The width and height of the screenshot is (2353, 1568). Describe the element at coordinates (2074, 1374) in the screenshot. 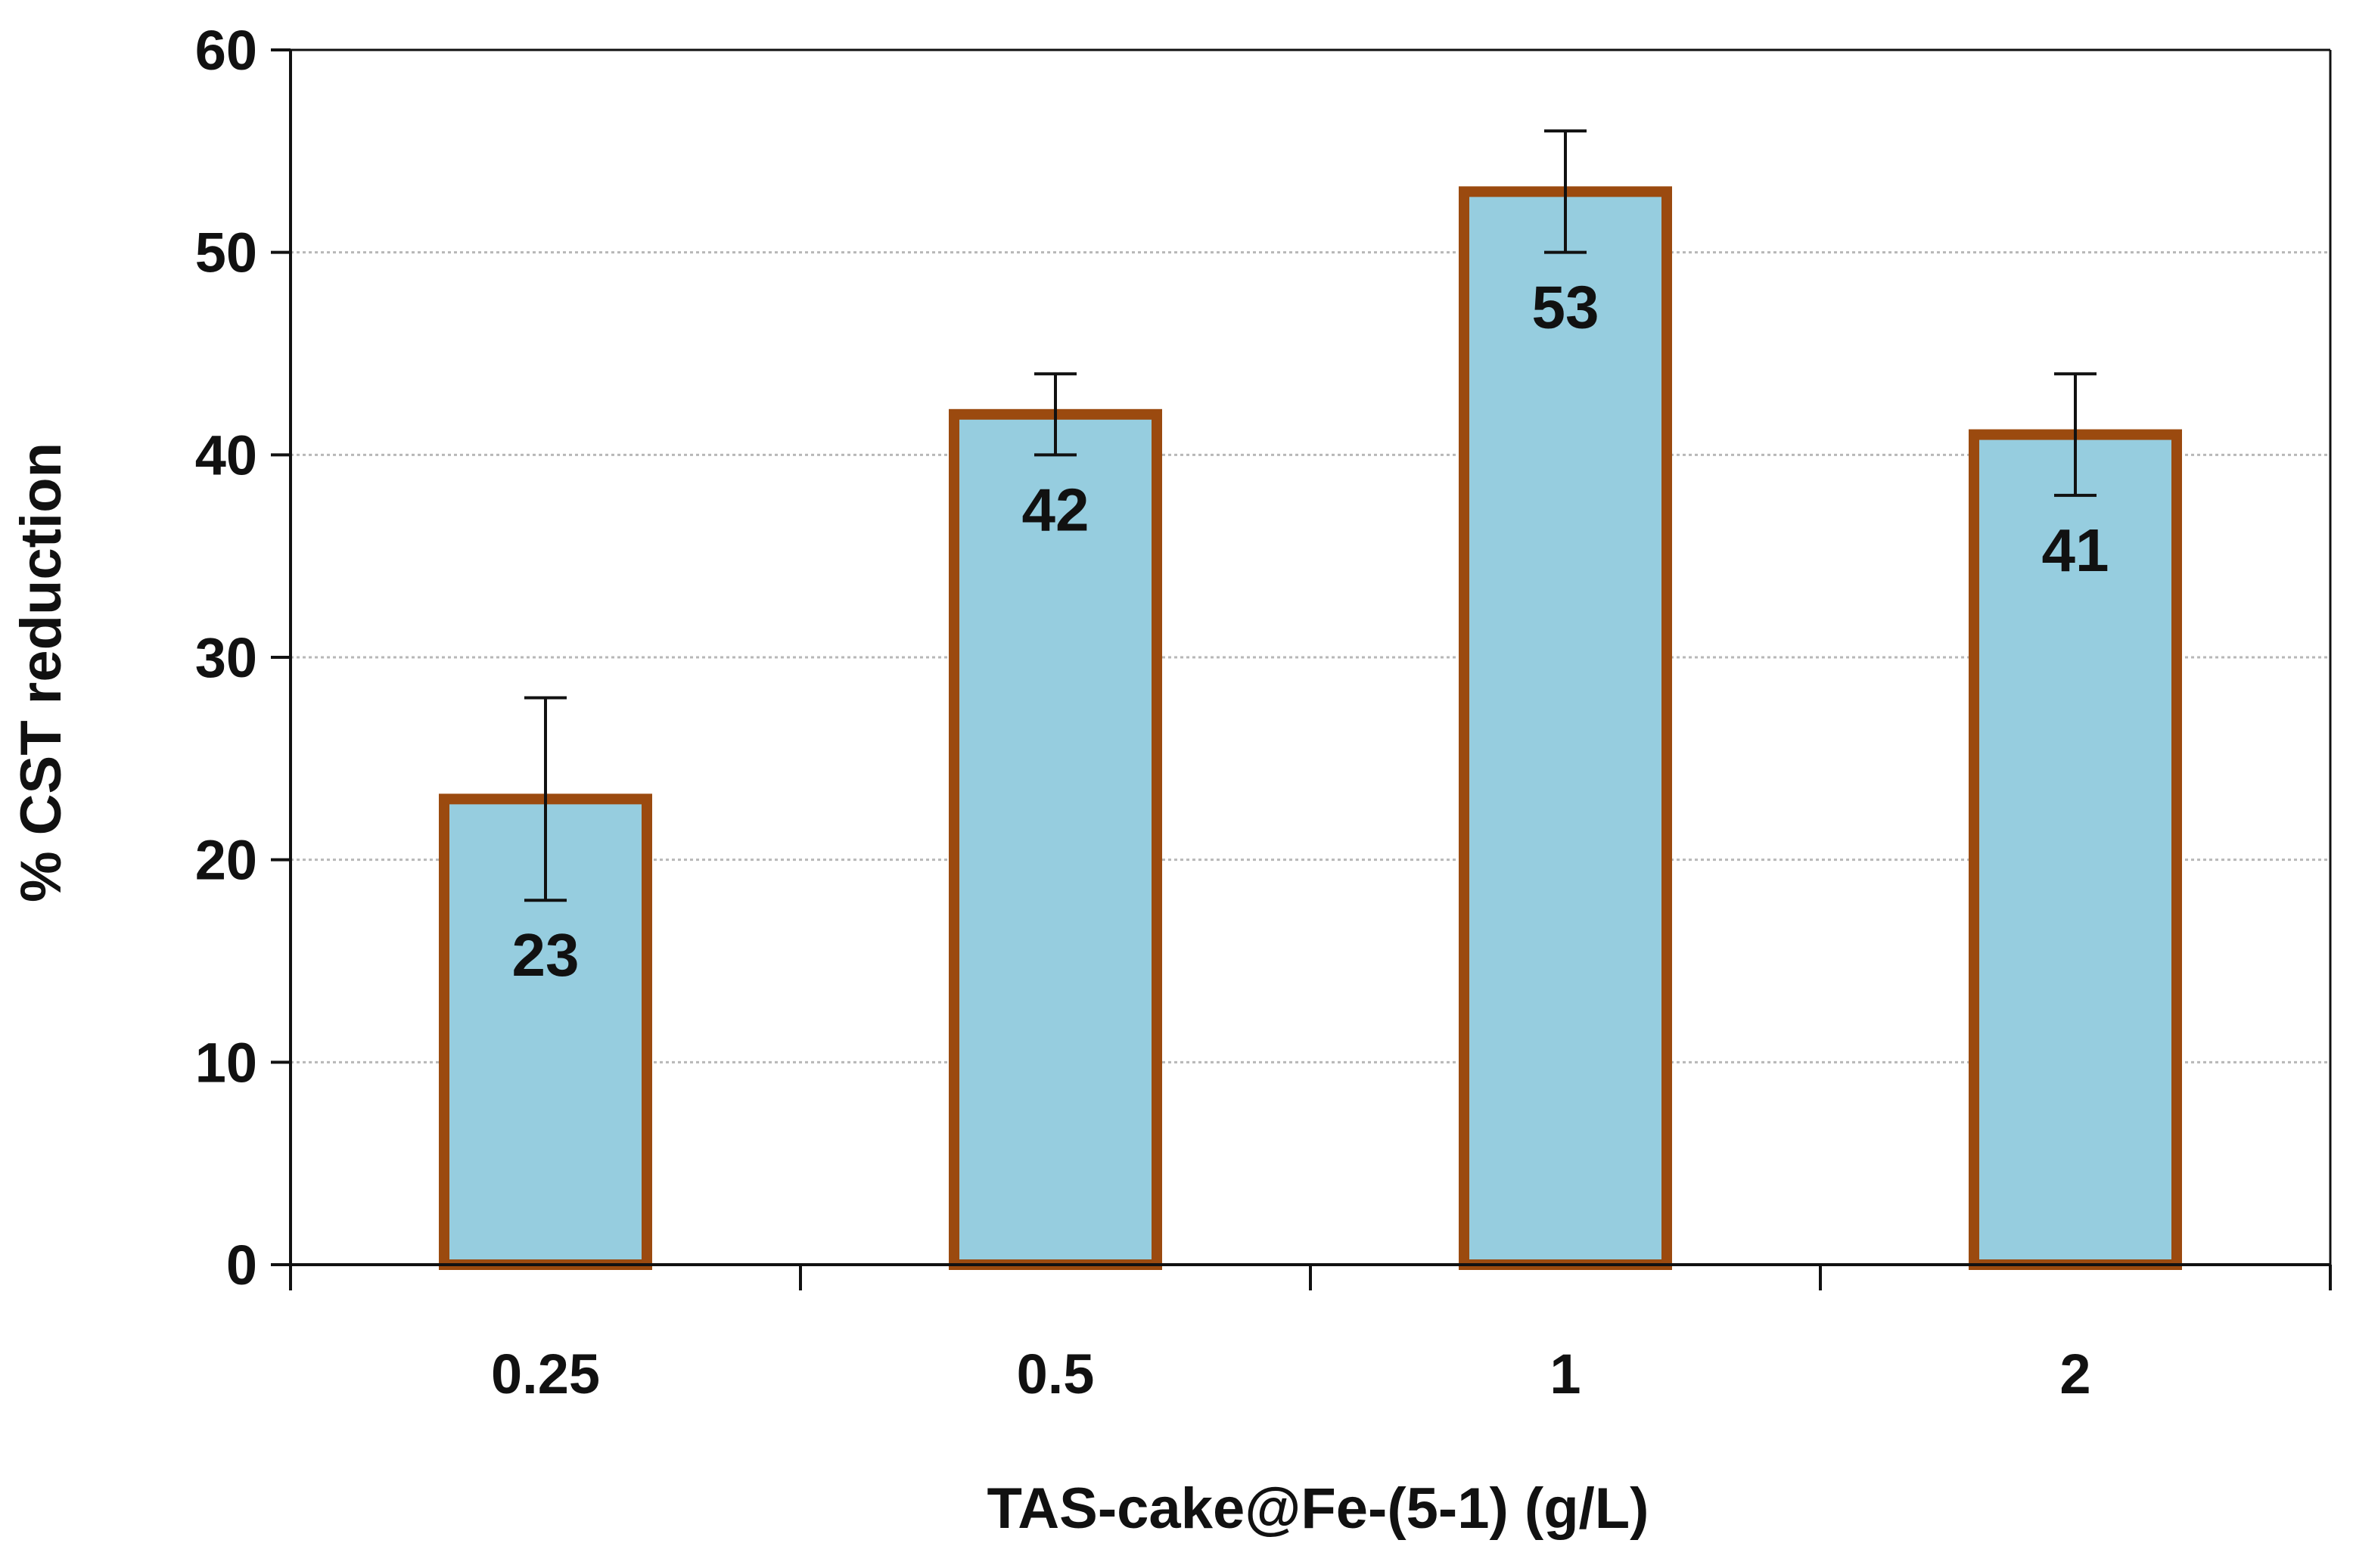

I see `x-tick-label-2: 2` at that location.